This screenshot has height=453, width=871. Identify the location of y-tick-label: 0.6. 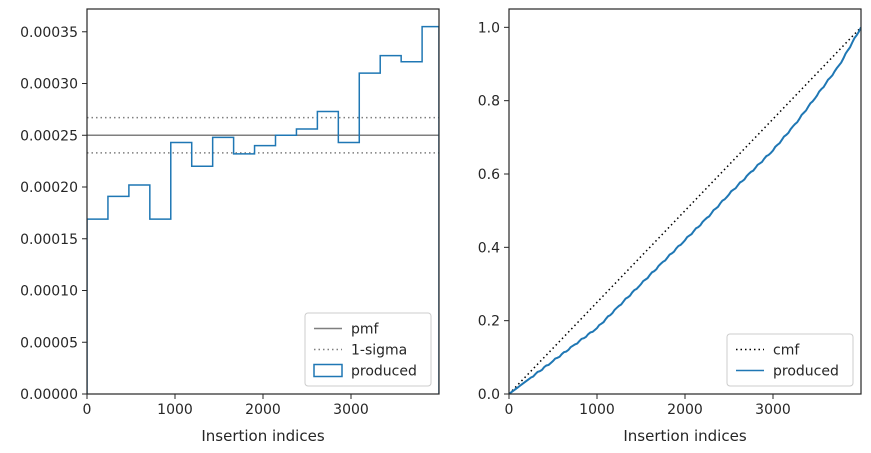
(489, 175).